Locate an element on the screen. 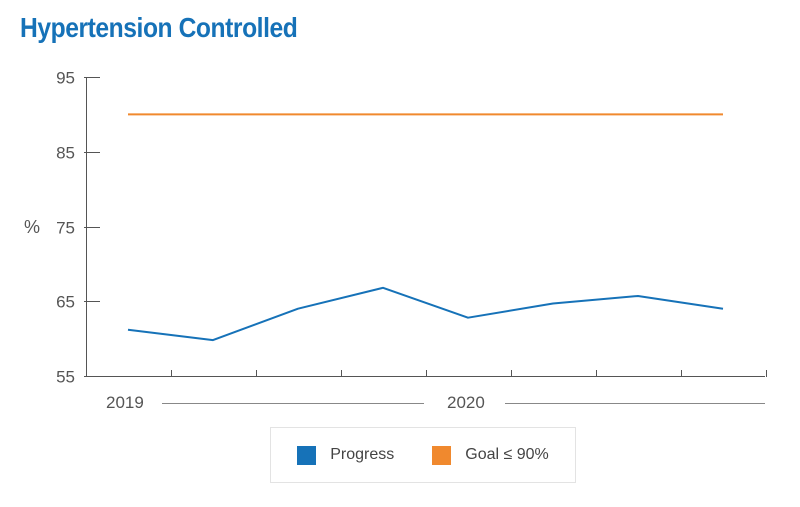 The image size is (800, 507). y-tick-label: 75 is located at coordinates (65, 228).